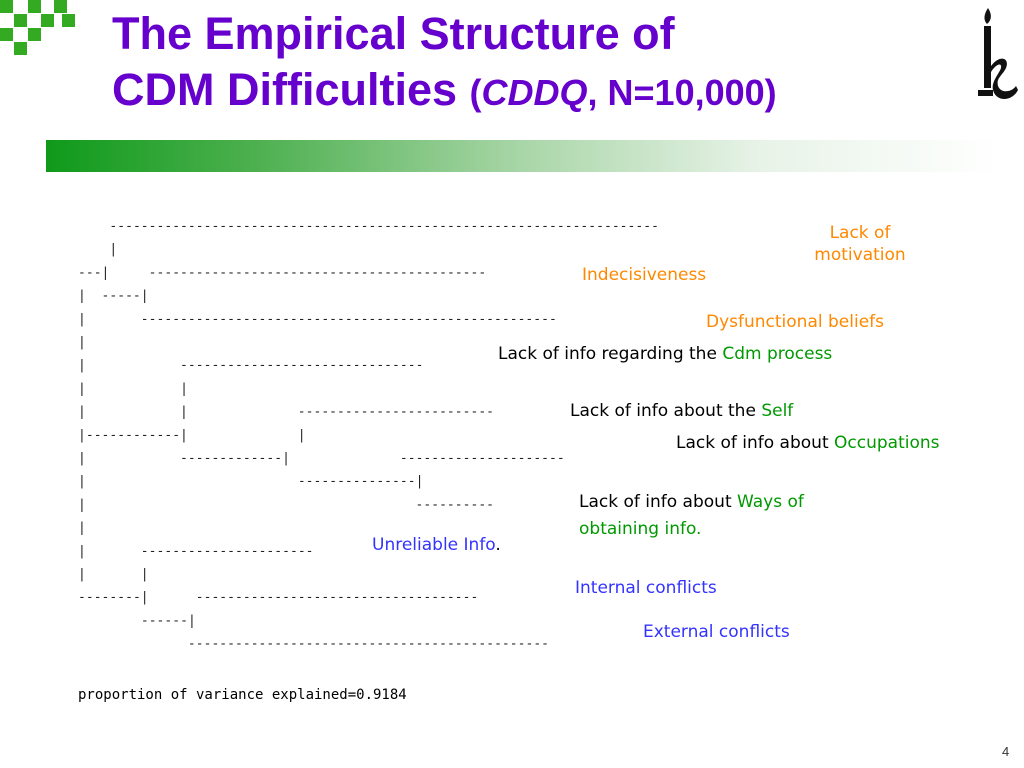  Describe the element at coordinates (644, 275) in the screenshot. I see `label-indecisiveness: Indecisiveness` at that location.